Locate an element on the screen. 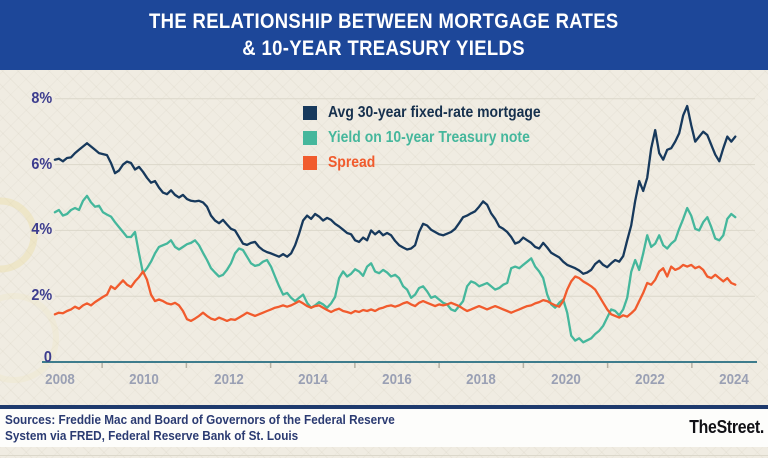 The height and width of the screenshot is (458, 768). y-axis-label: 6% is located at coordinates (41, 164).